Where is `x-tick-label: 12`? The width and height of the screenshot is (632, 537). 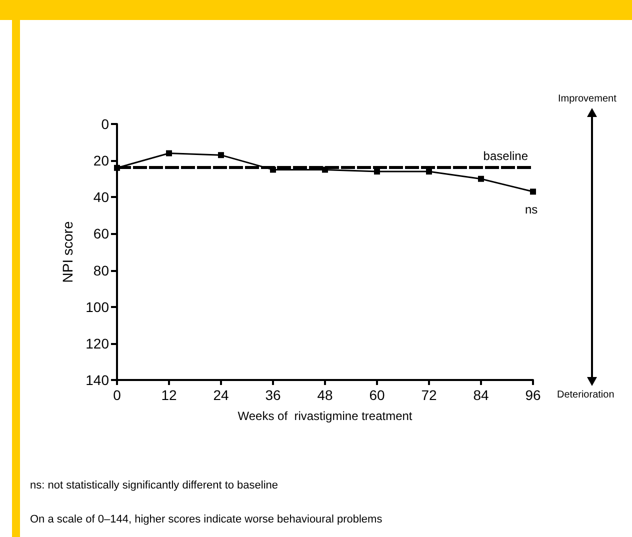 x-tick-label: 12 is located at coordinates (169, 395).